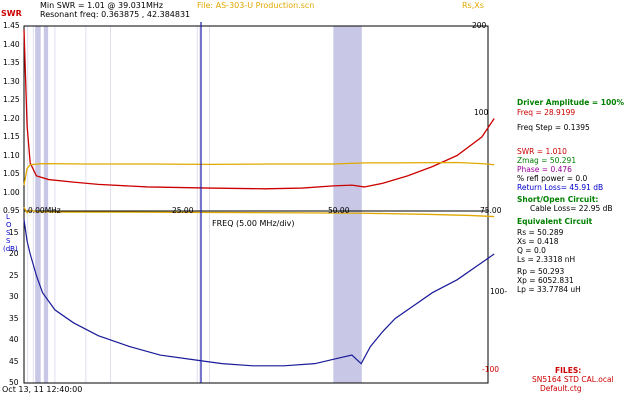 The width and height of the screenshot is (640, 416). I want to click on config-file-name: Default.ctg, so click(561, 388).